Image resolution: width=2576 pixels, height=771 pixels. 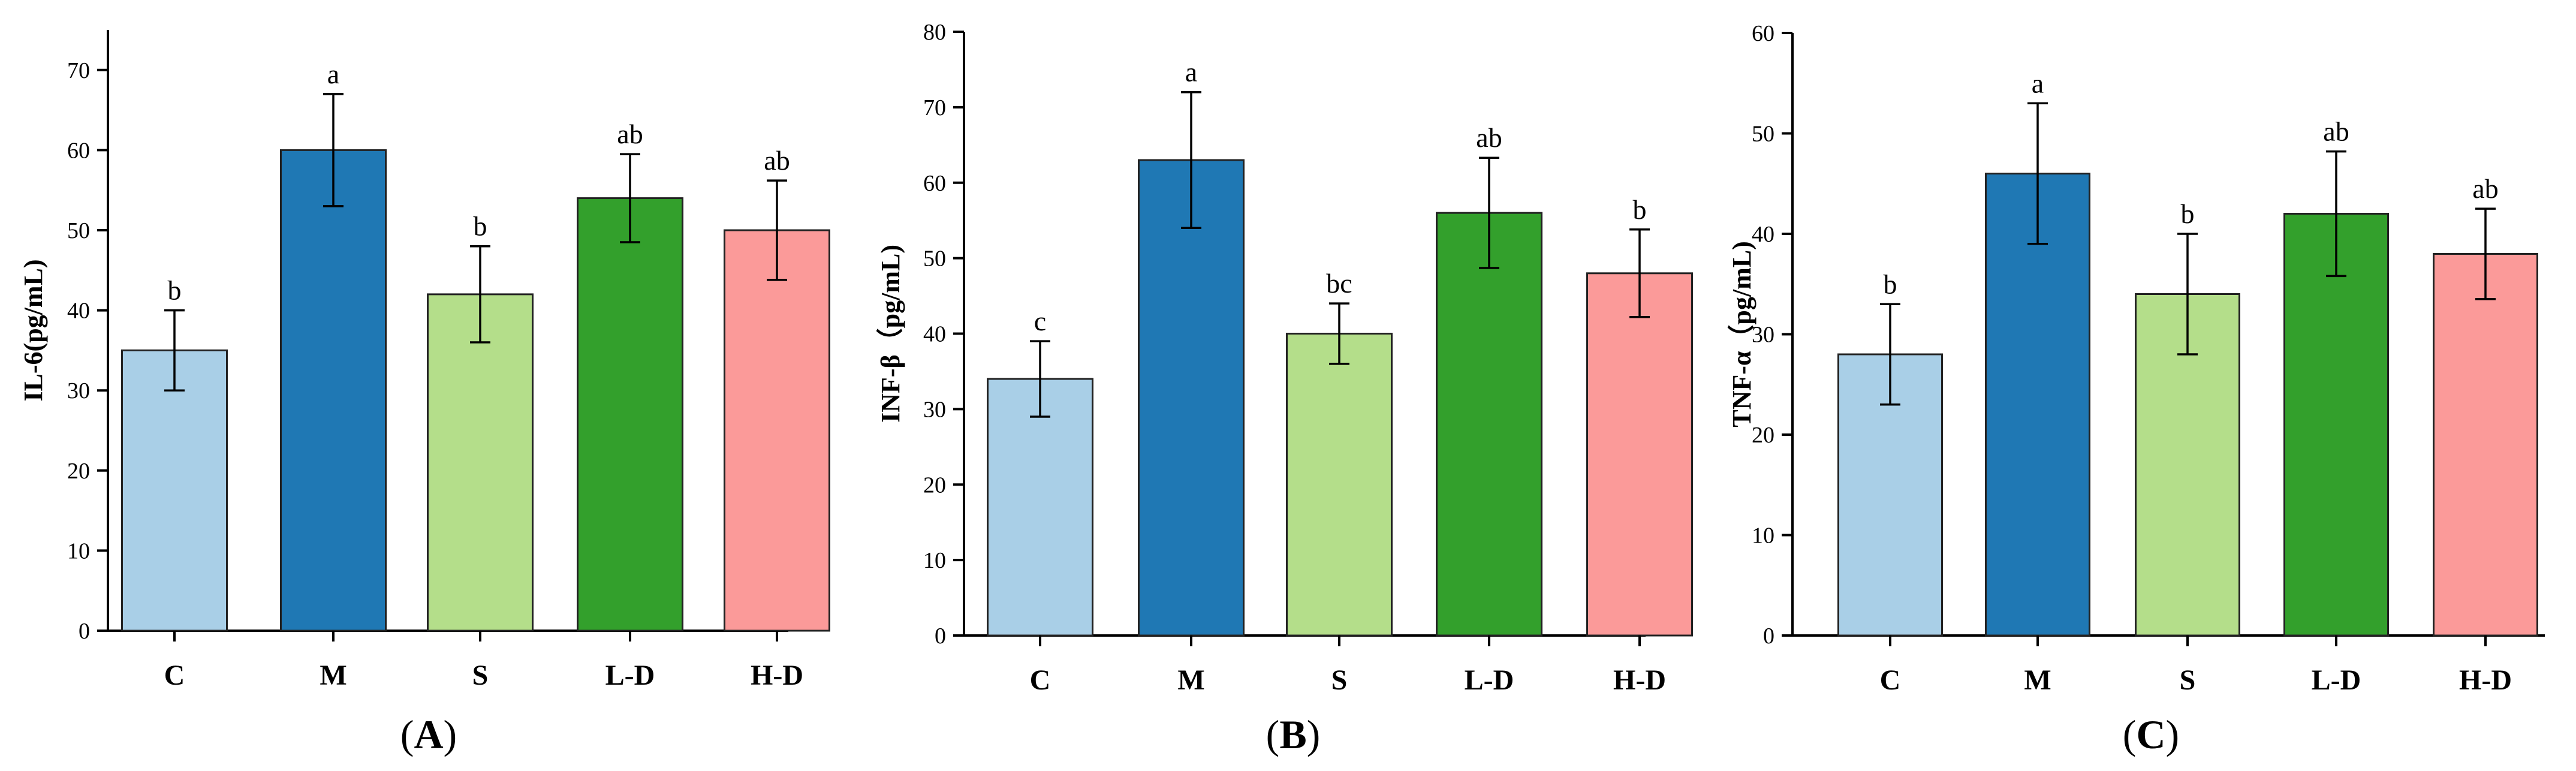 What do you see at coordinates (1040, 321) in the screenshot?
I see `significance-label: c` at bounding box center [1040, 321].